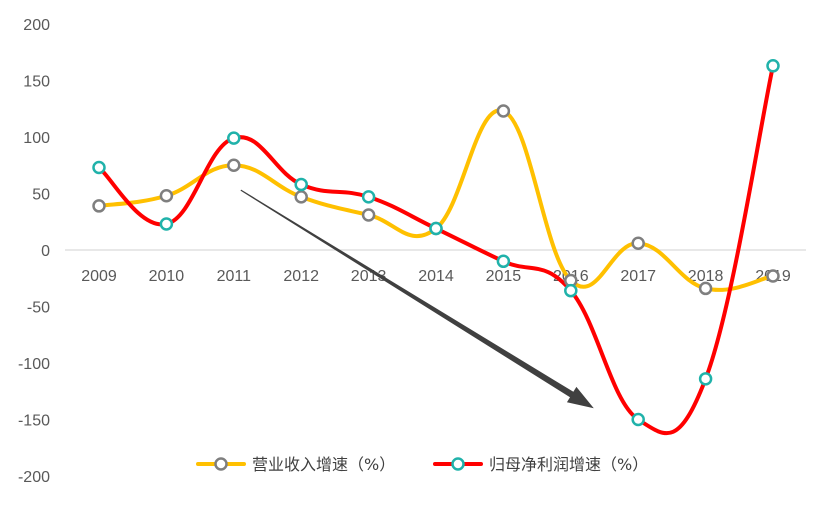 The height and width of the screenshot is (520, 830). What do you see at coordinates (436, 276) in the screenshot?
I see `x-tick-label: 2014` at bounding box center [436, 276].